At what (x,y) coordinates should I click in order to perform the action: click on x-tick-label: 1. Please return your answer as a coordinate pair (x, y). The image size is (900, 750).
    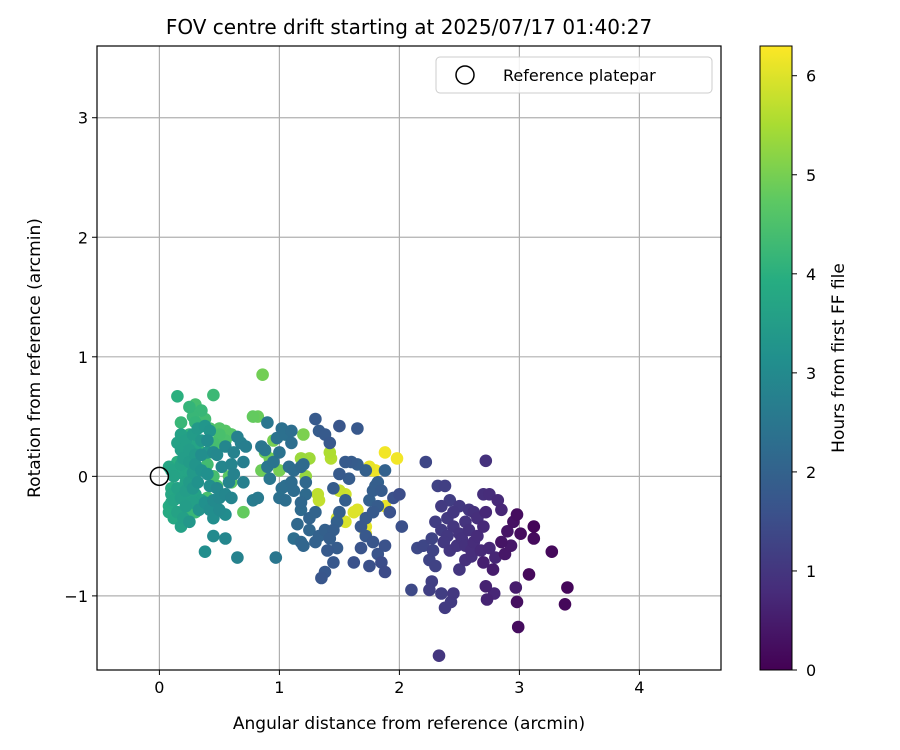
    Looking at the image, I should click on (279, 687).